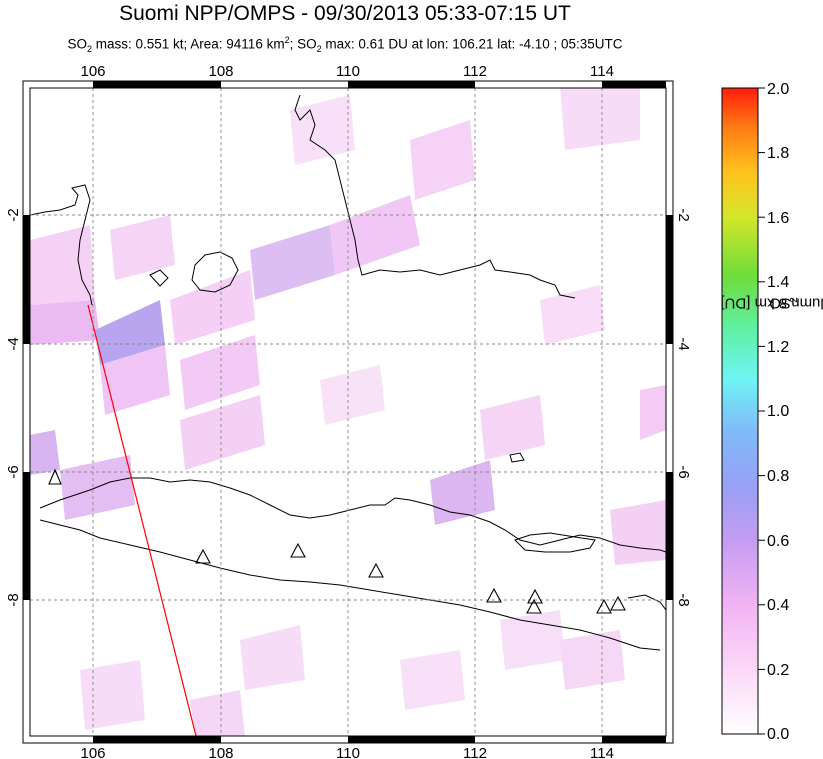  Describe the element at coordinates (778, 476) in the screenshot. I see `colorbar-tick-label: 0.8` at that location.